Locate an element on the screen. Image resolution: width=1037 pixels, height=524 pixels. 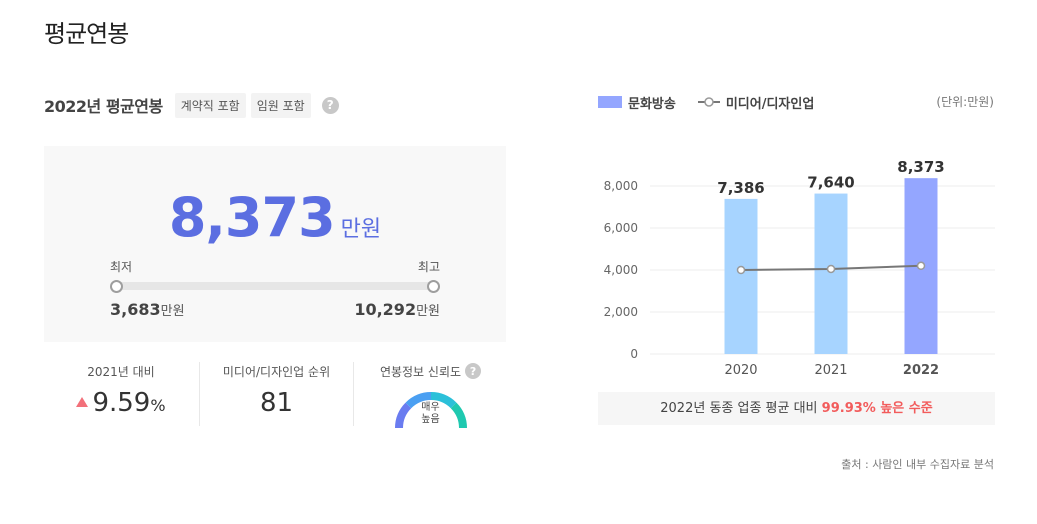
stat-reliability-label: 연봉정보 신뢰도 is located at coordinates (420, 371).